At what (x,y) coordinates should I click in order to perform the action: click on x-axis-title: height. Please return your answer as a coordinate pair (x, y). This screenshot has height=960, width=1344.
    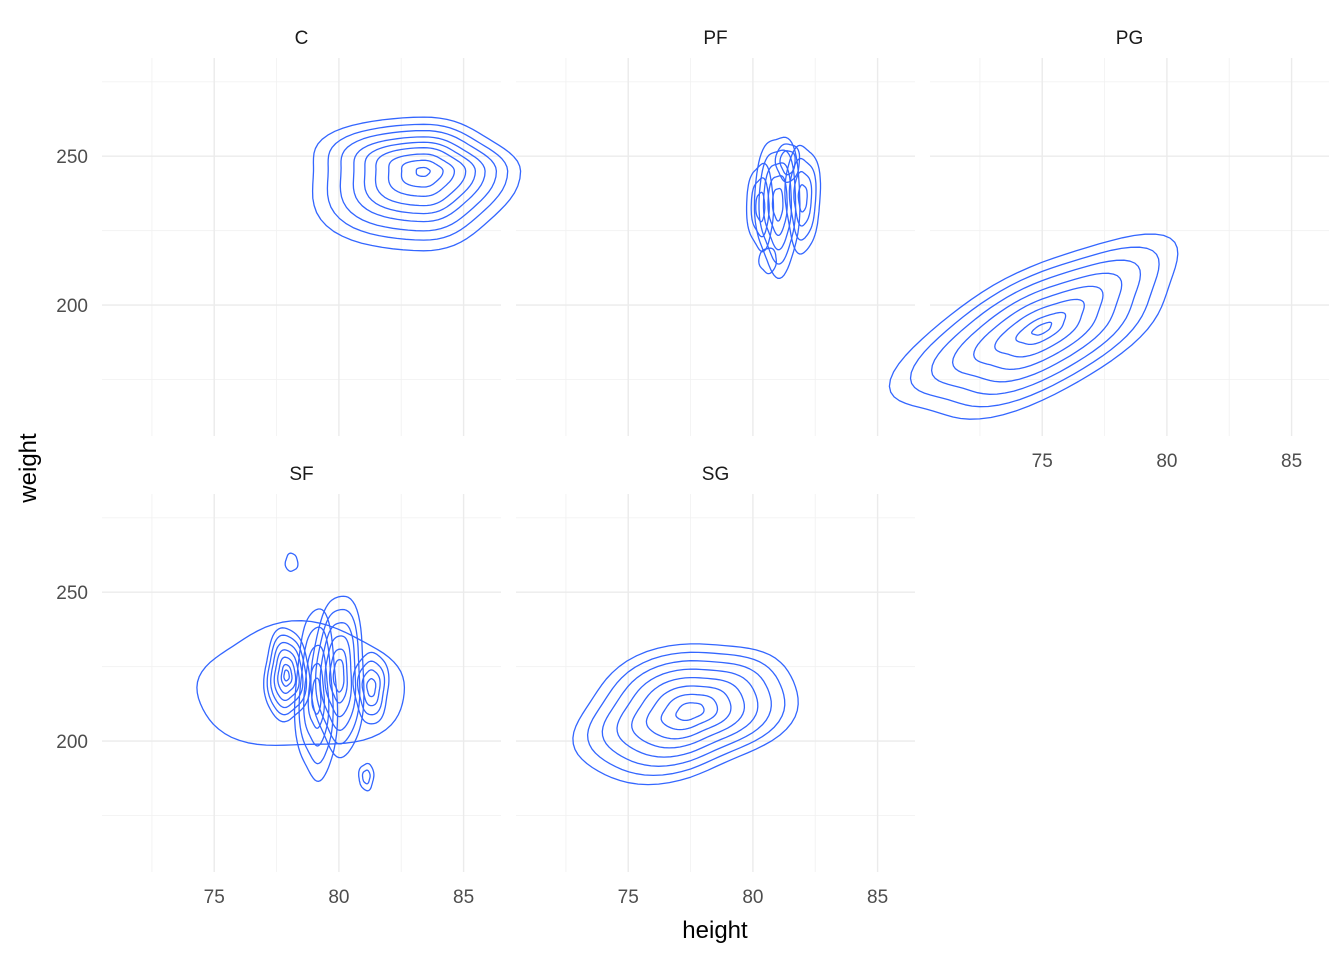
    Looking at the image, I should click on (715, 930).